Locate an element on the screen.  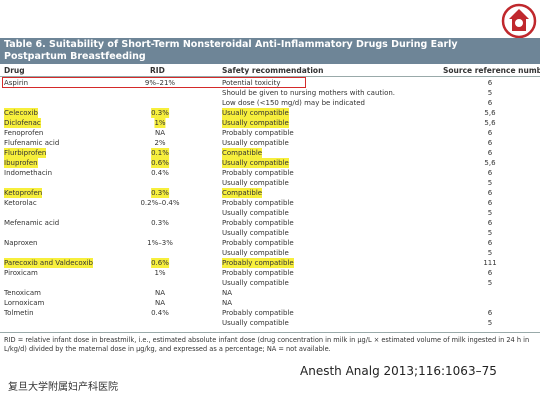
safety-cell: Potential toxicity is located at coordinates (251, 83).